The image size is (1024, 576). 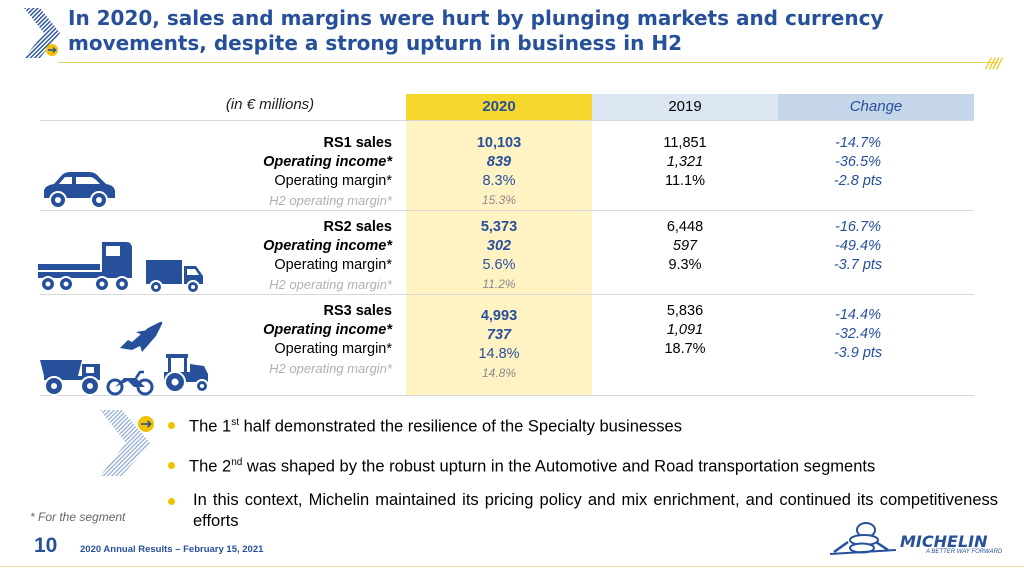 I want to click on rs1-2020-om: 8.3%, so click(x=499, y=181).